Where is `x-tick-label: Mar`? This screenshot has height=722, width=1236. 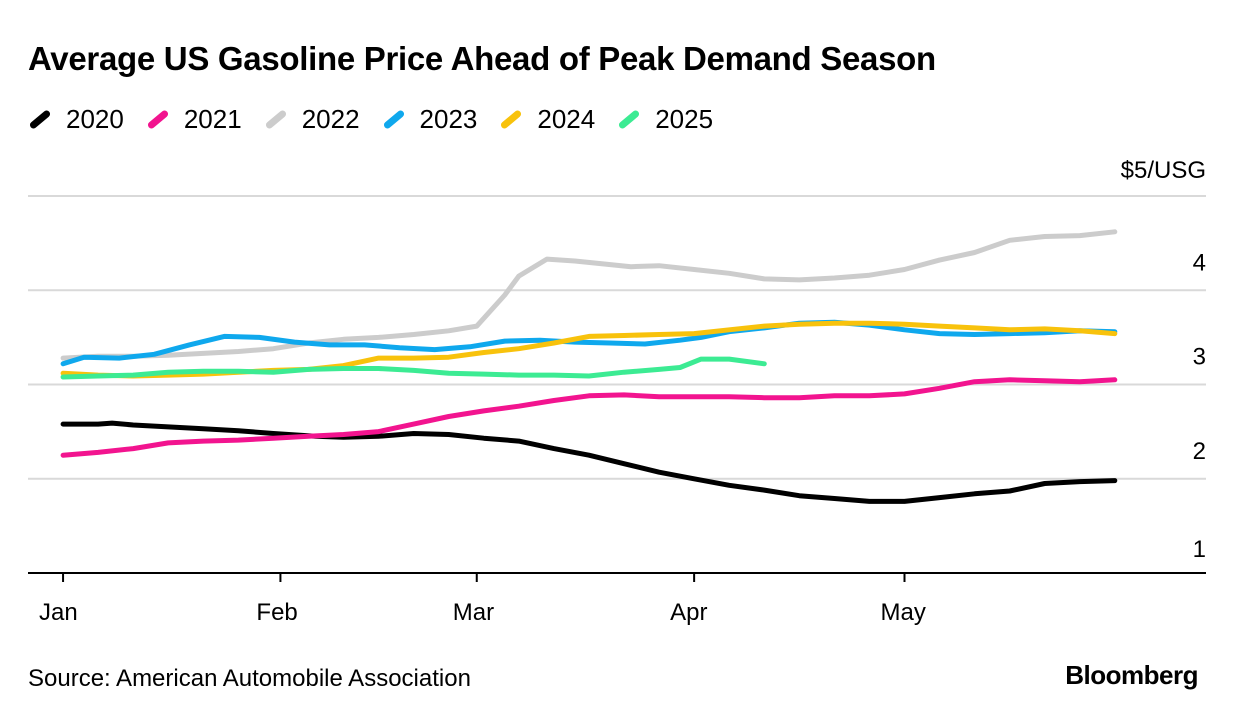 x-tick-label: Mar is located at coordinates (473, 612).